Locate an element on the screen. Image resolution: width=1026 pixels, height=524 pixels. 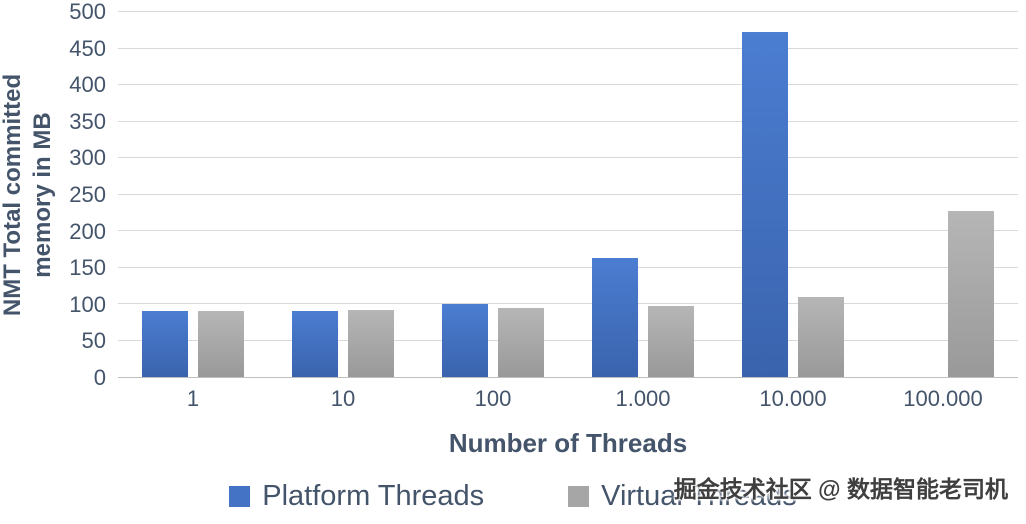
y-axis-title: NMT Total committed memory in MB is located at coordinates (28, 195).